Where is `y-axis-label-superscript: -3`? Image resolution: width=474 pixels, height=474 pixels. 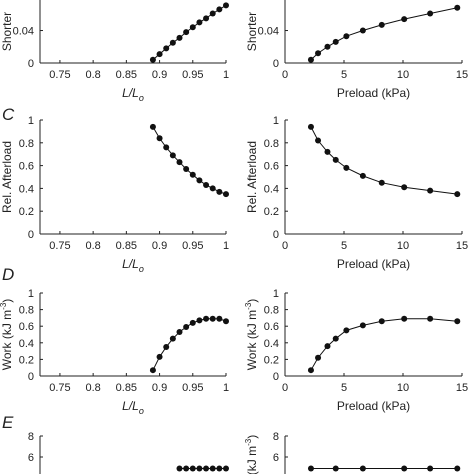
y-axis-label-superscript: -3 is located at coordinates (248, 306).